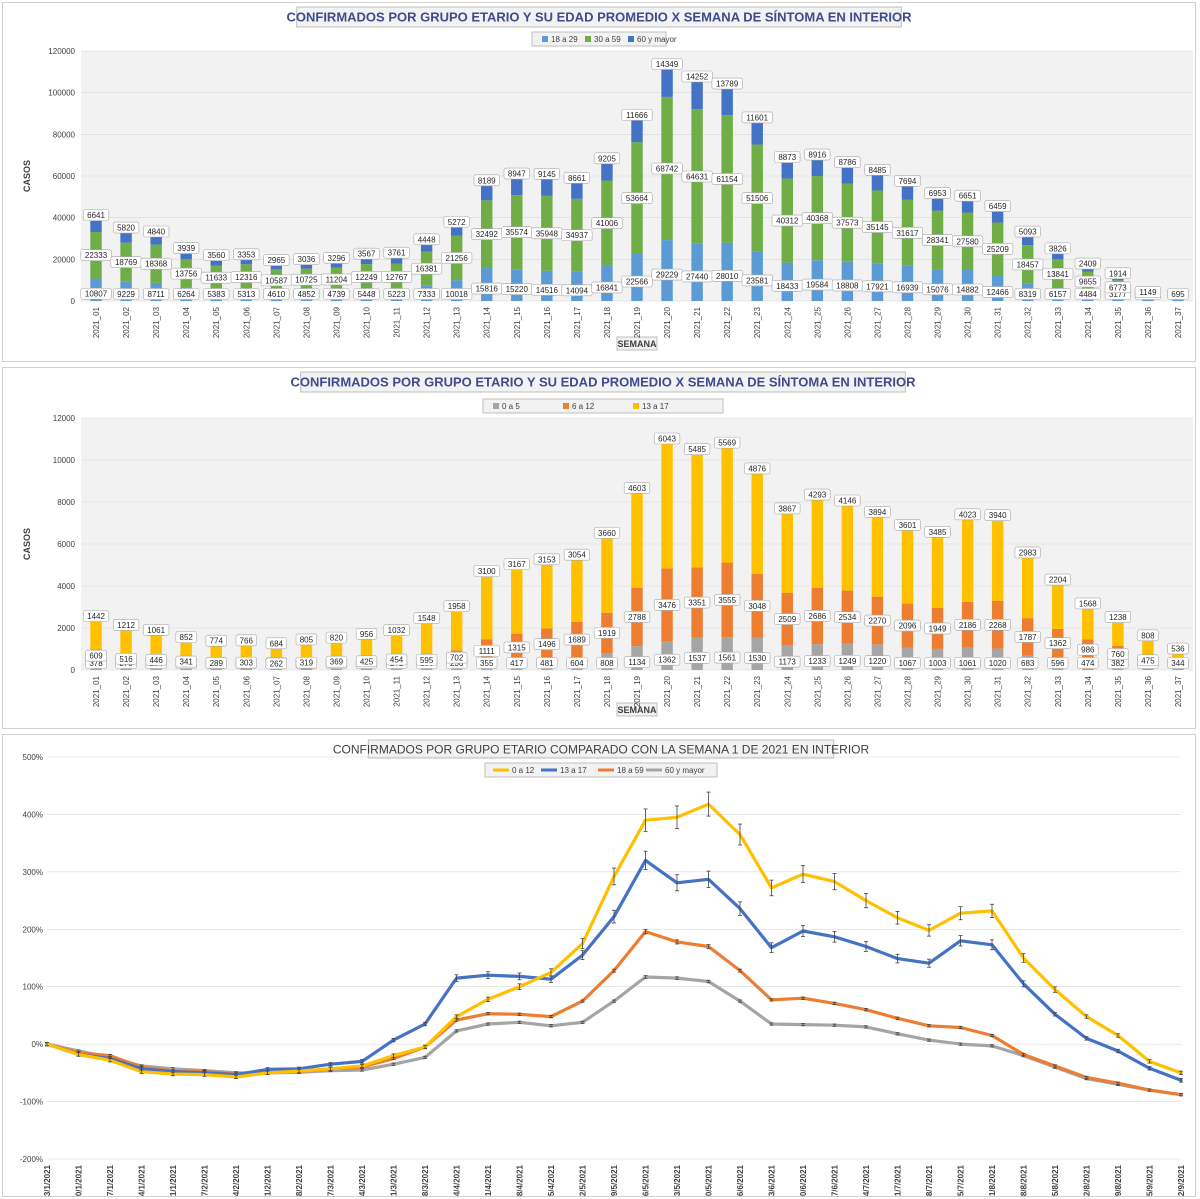 The image size is (1200, 1199). I want to click on data-label: 4603, so click(637, 488).